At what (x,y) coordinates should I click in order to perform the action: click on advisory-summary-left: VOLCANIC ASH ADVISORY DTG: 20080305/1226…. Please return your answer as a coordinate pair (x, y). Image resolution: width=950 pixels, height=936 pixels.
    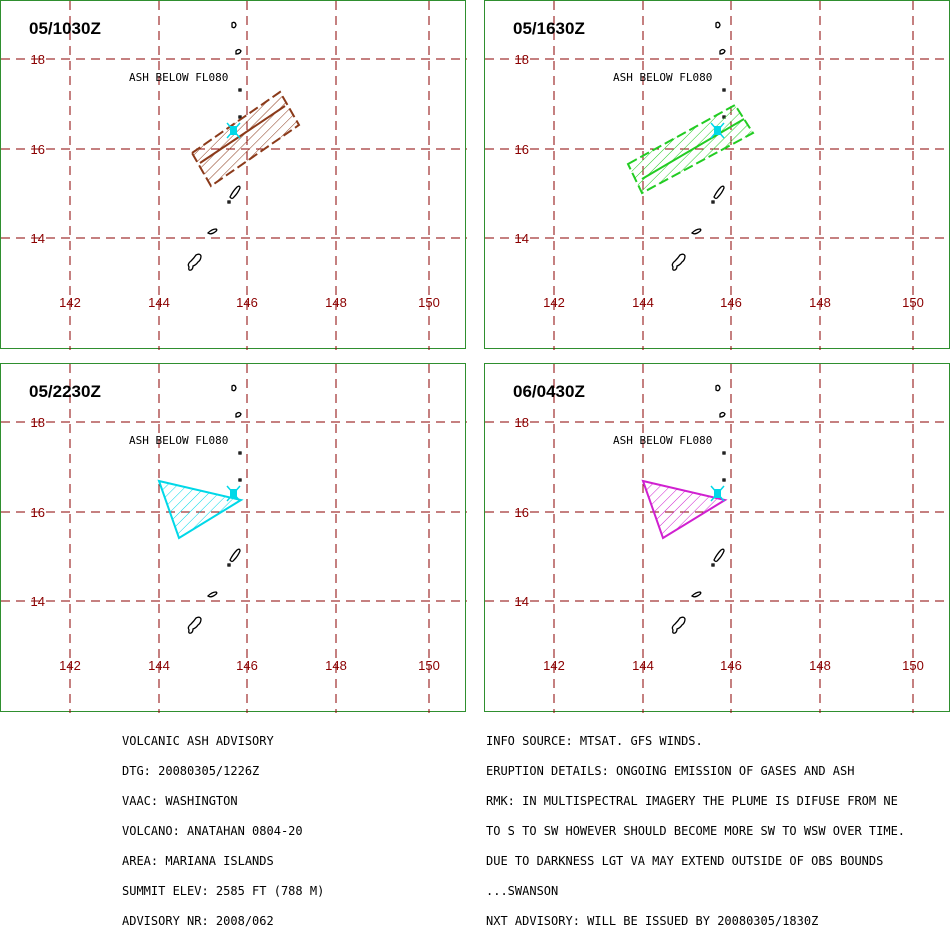
    Looking at the image, I should click on (223, 826).